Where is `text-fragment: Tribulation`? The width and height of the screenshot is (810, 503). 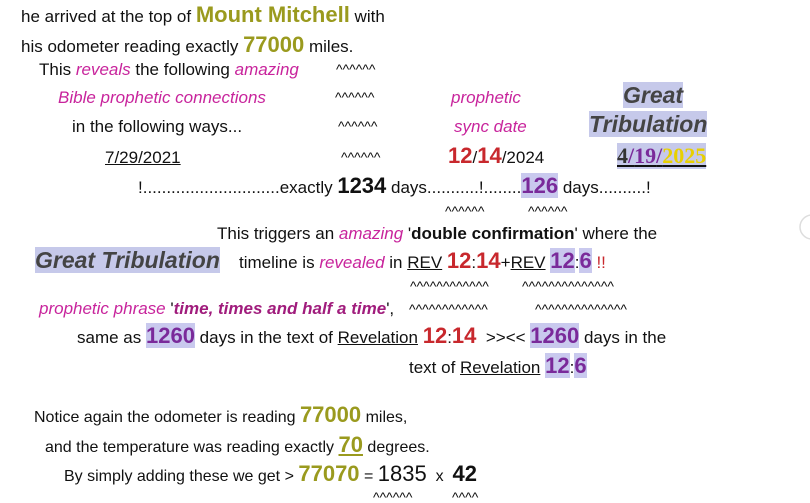
text-fragment: Tribulation is located at coordinates (648, 124).